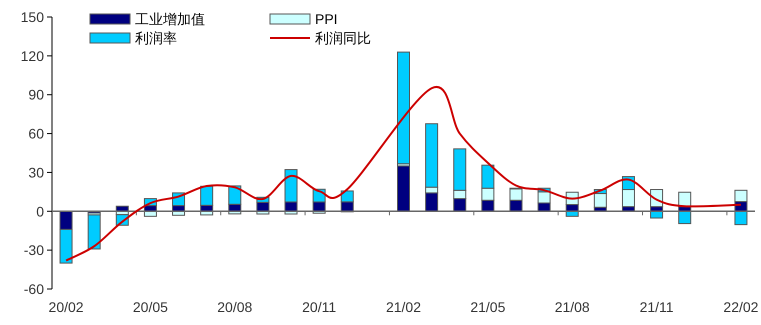 The width and height of the screenshot is (761, 325). Describe the element at coordinates (36, 134) in the screenshot. I see `y-tick-label: 60` at that location.